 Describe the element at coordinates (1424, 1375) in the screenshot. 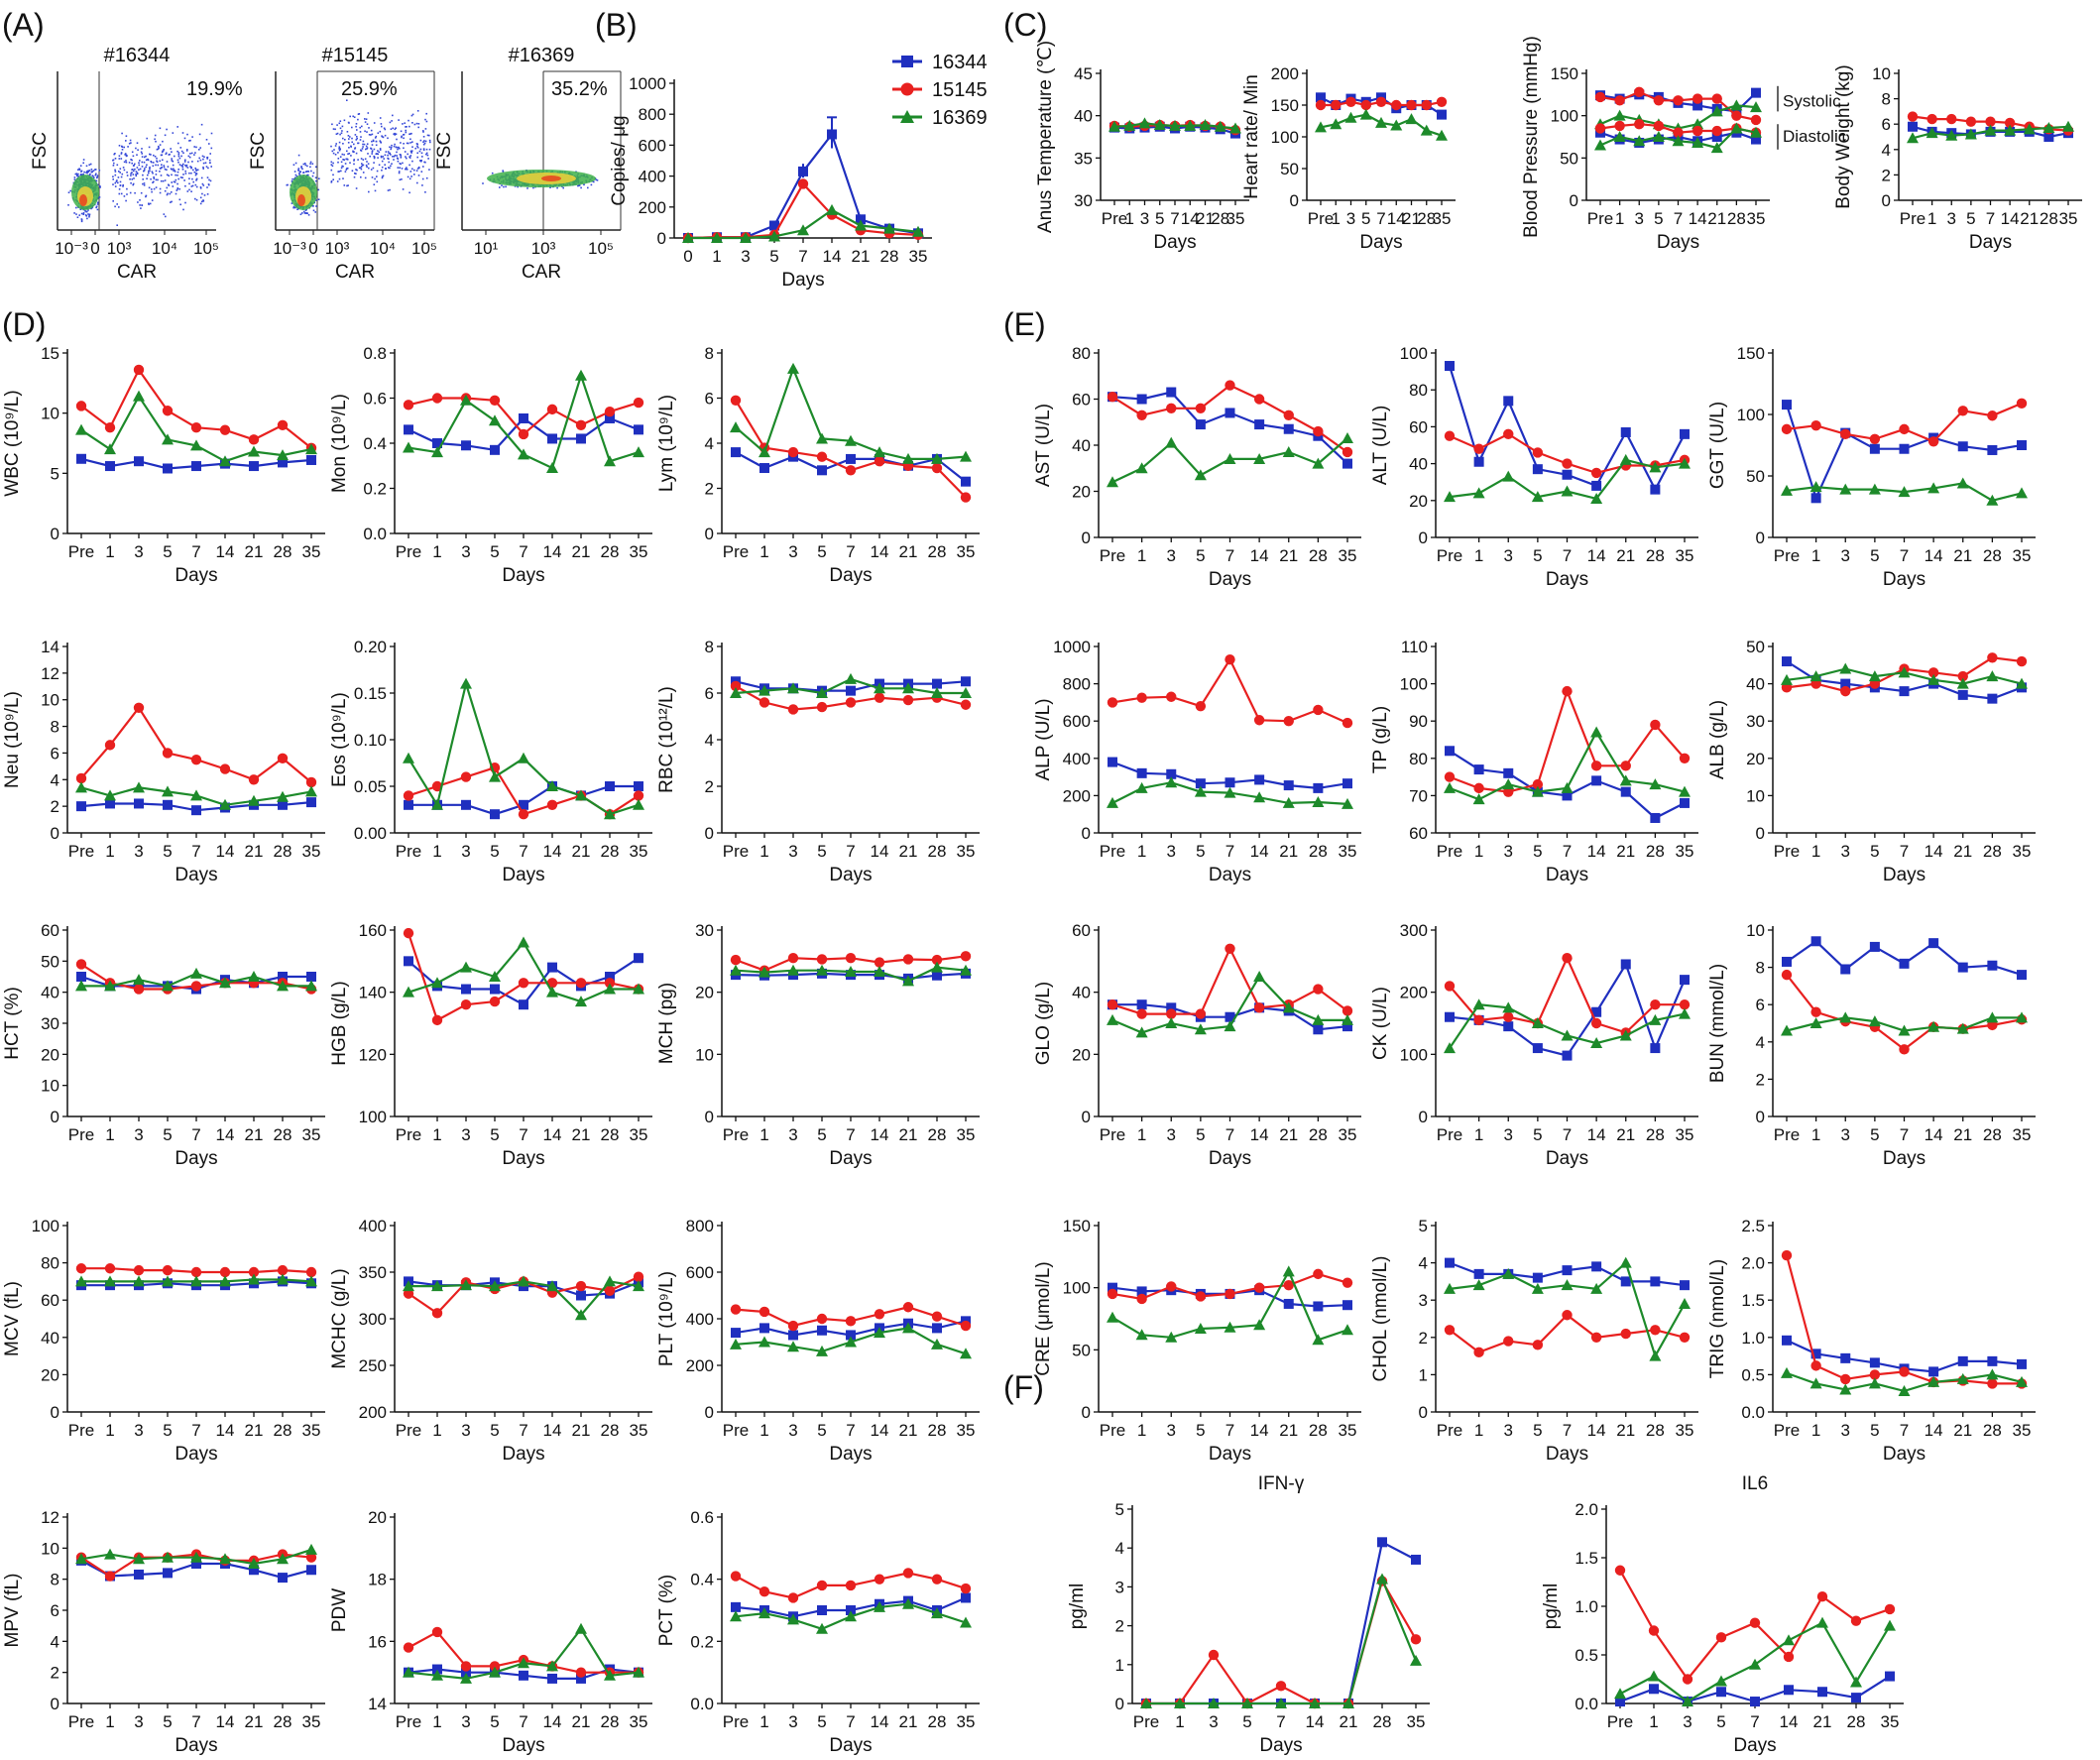

I see `y-tick-label: 1` at that location.